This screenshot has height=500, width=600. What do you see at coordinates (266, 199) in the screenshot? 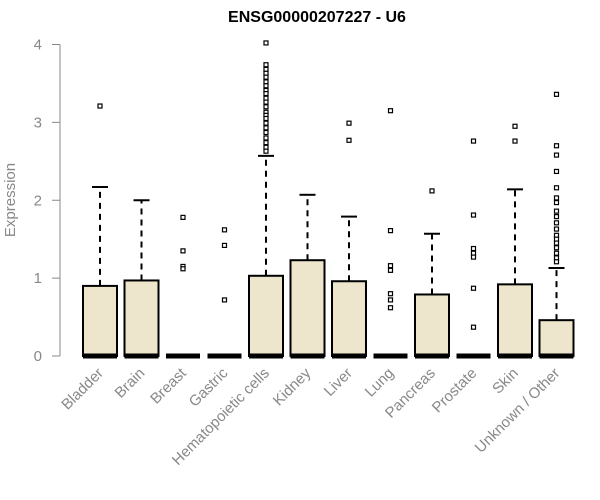
I see `box-hematopoietic-cells` at bounding box center [266, 199].